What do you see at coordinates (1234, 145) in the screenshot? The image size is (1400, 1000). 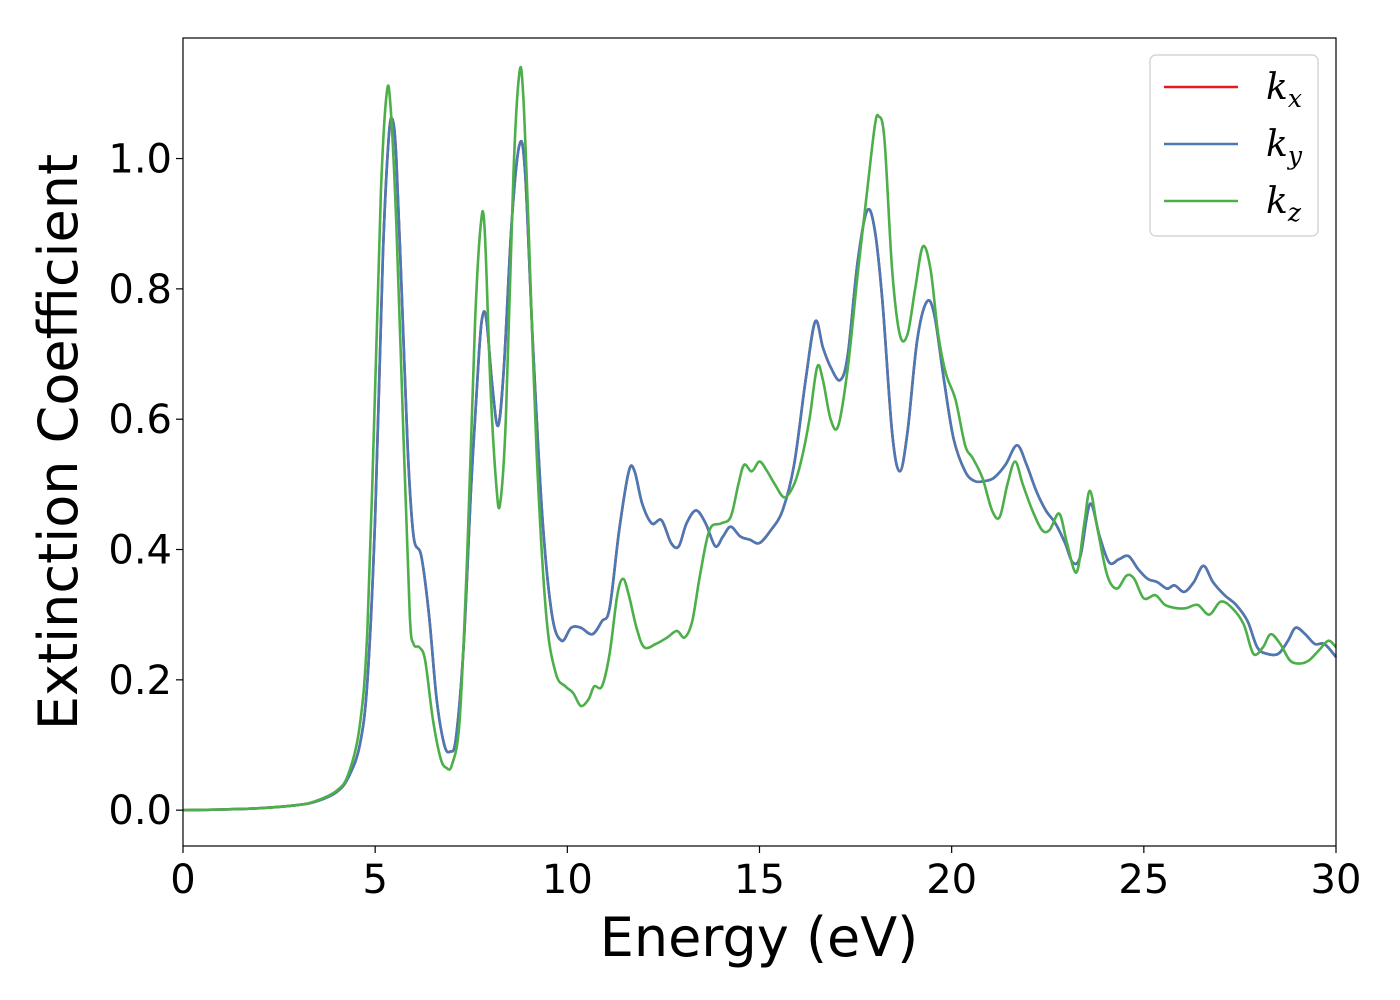 I see `legend-box` at bounding box center [1234, 145].